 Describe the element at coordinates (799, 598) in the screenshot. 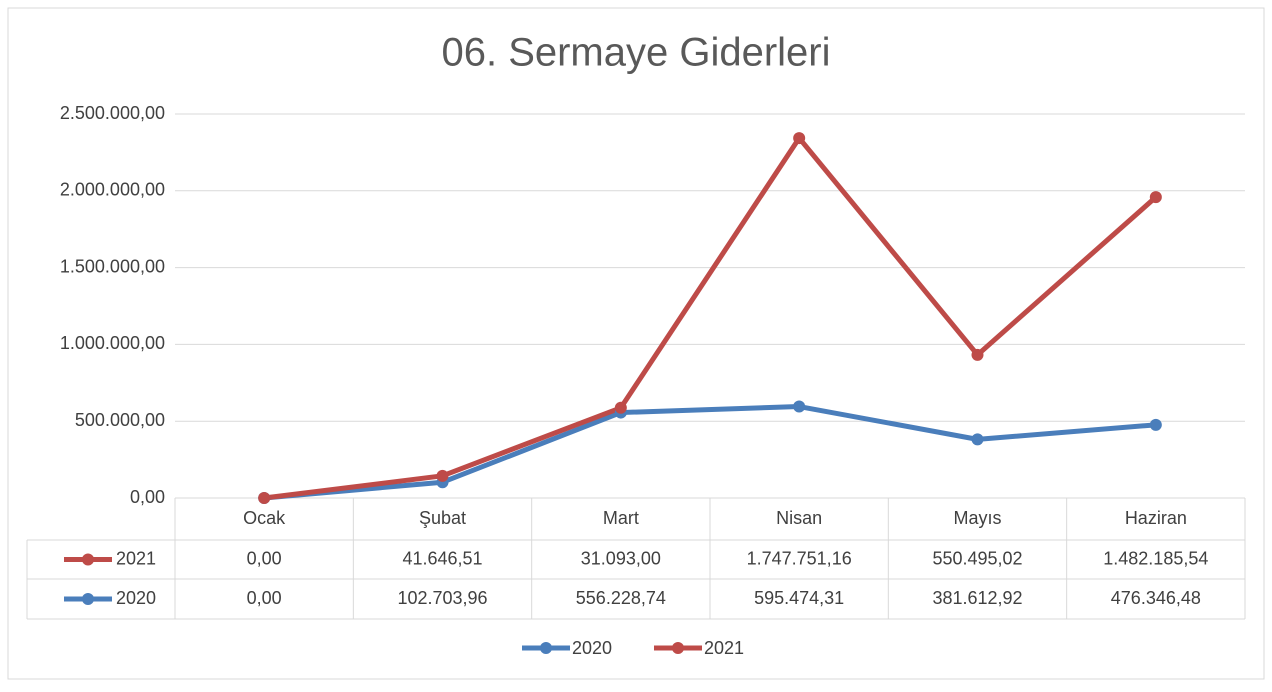

I see `table-cell: 595.474,31` at that location.